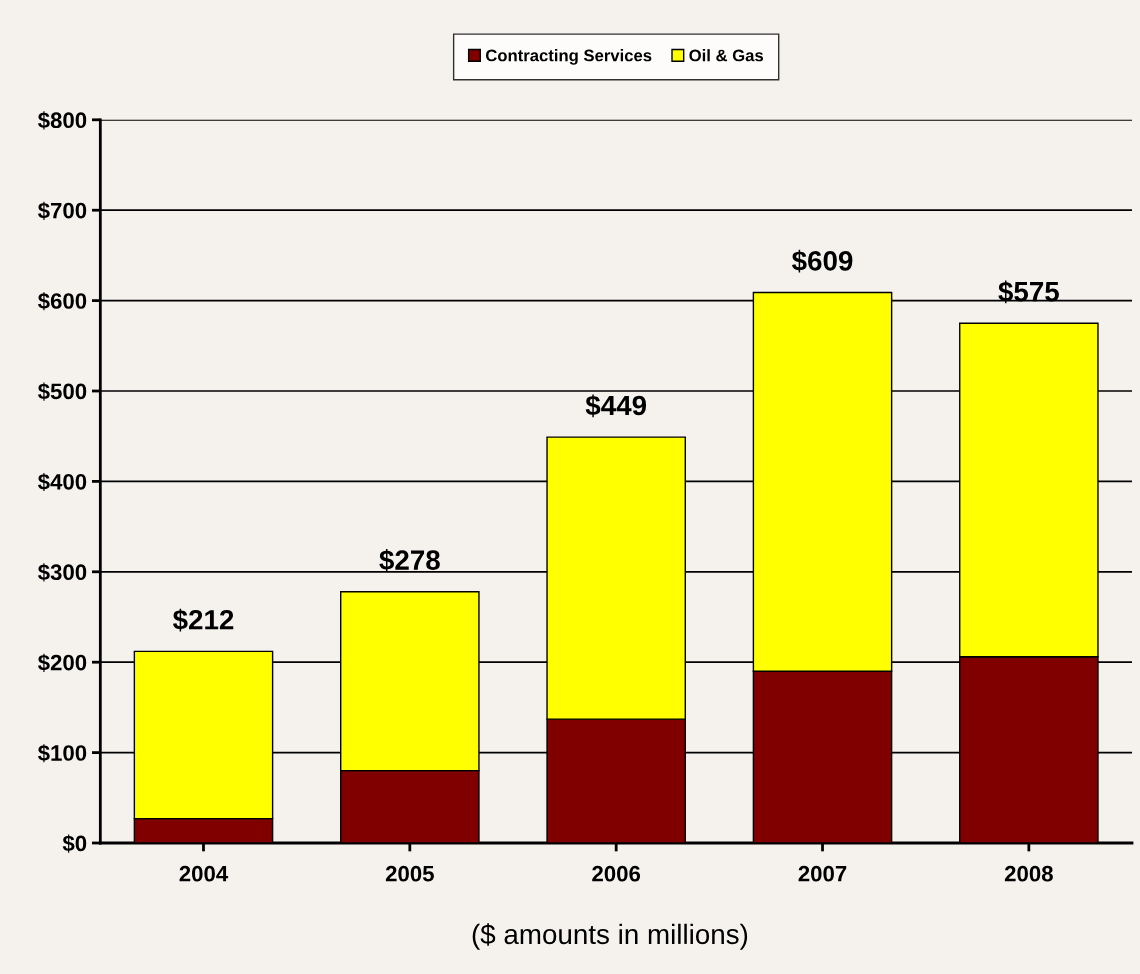 This screenshot has height=974, width=1140. Describe the element at coordinates (568, 57) in the screenshot. I see `legend-label: Contracting Services` at that location.